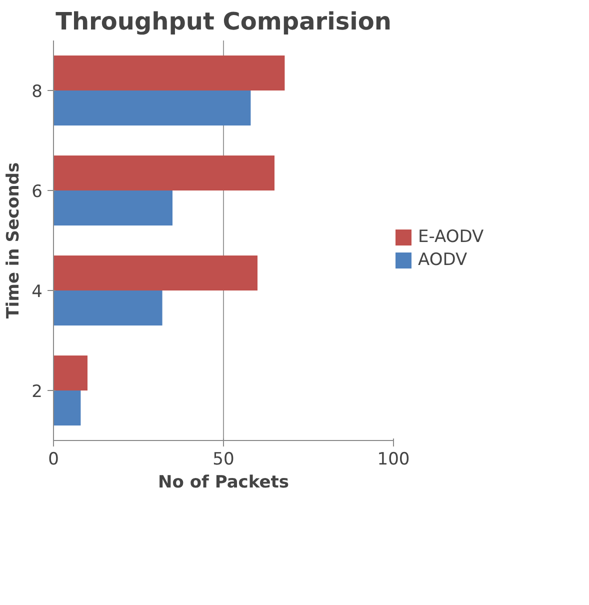  What do you see at coordinates (224, 22) in the screenshot?
I see `chart-title: Throughput Comparision` at bounding box center [224, 22].